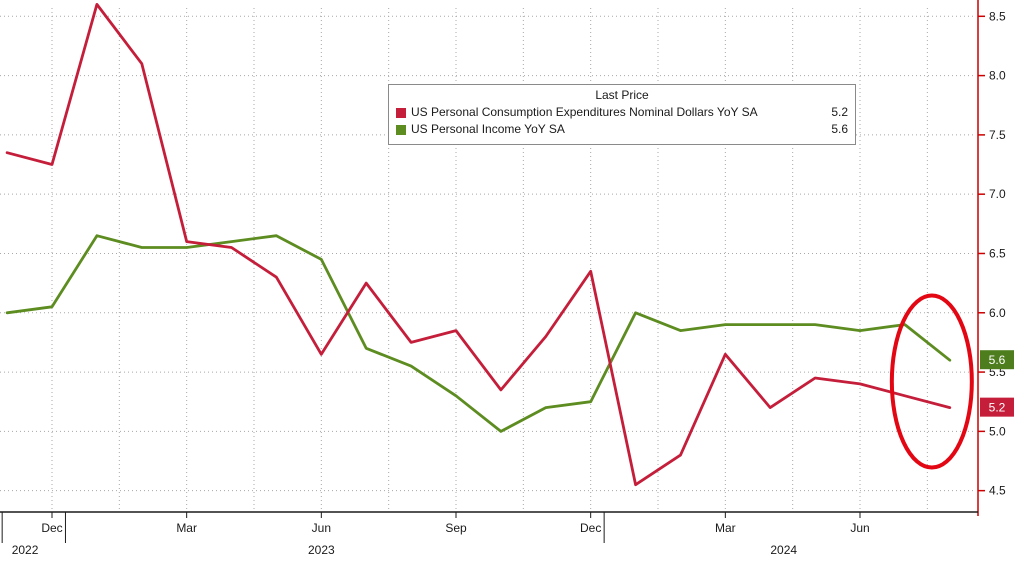 This screenshot has width=1024, height=571. I want to click on last-price-axis-badge: 5.6, so click(997, 360).